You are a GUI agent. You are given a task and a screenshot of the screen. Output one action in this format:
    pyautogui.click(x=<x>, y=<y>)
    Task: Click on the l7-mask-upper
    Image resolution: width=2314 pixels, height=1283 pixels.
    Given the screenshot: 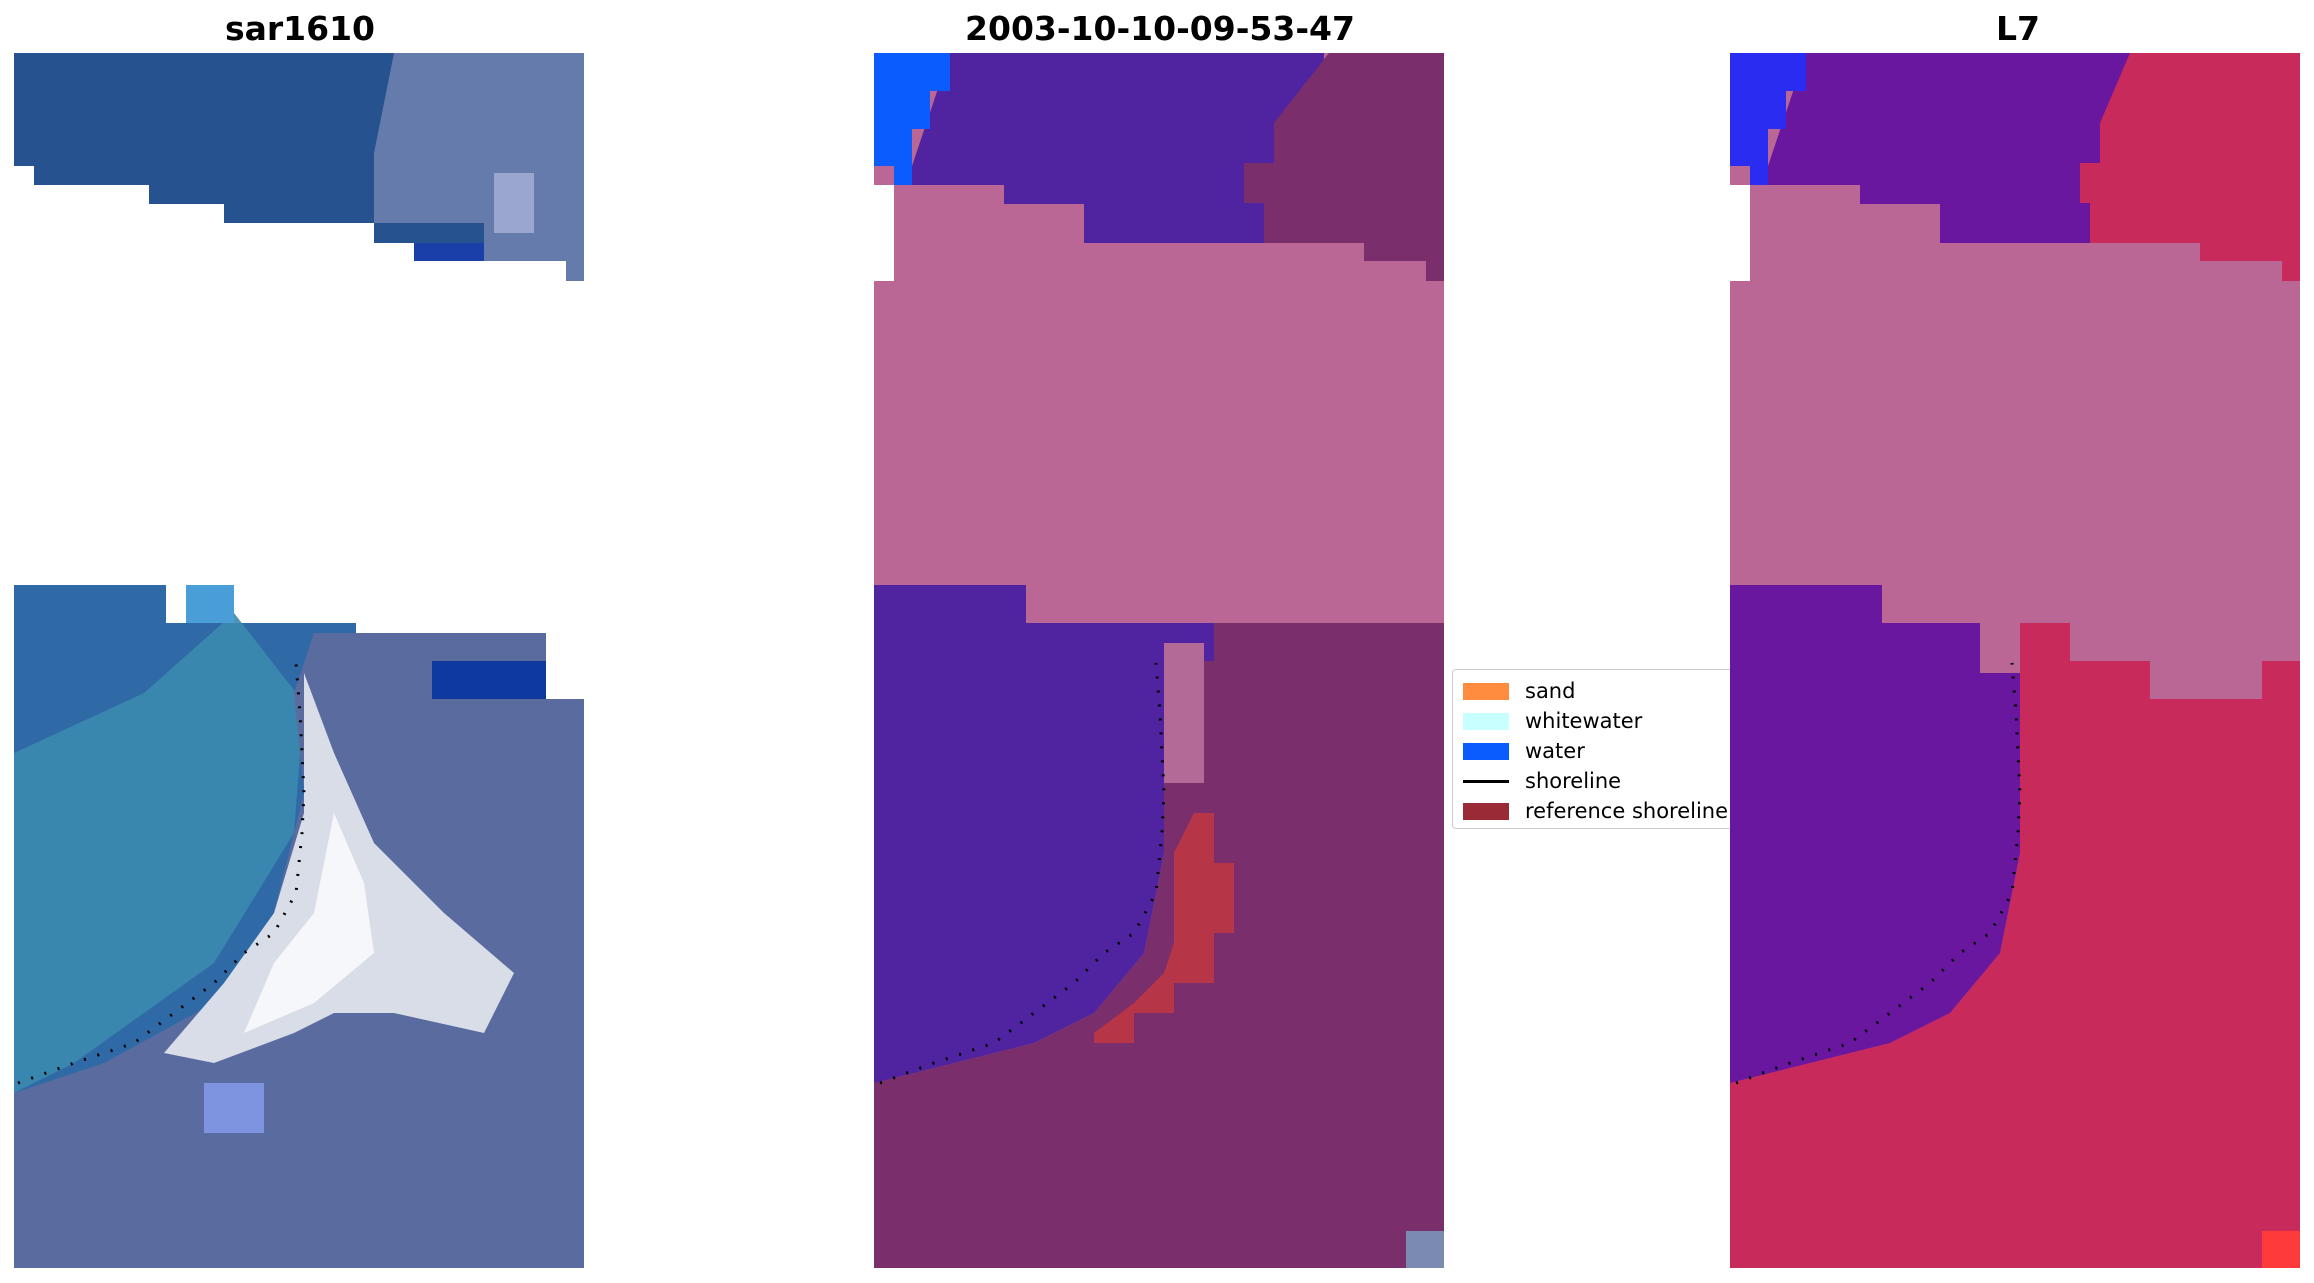 What is the action you would take?
    pyautogui.click(x=2091, y=642)
    